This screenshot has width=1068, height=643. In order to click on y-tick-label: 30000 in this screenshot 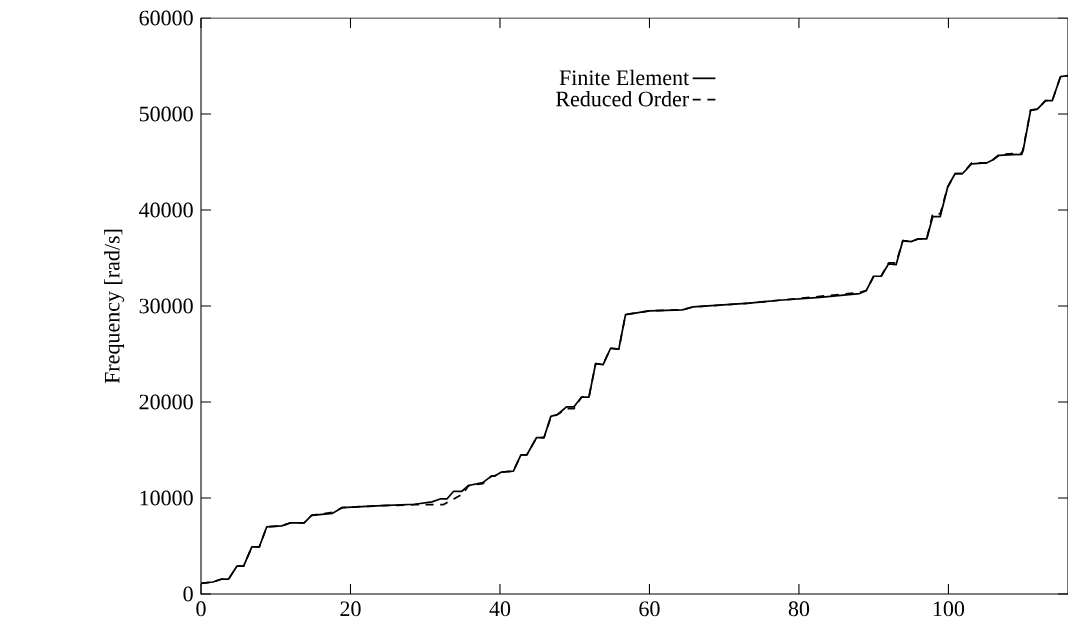, I will do `click(166, 306)`.